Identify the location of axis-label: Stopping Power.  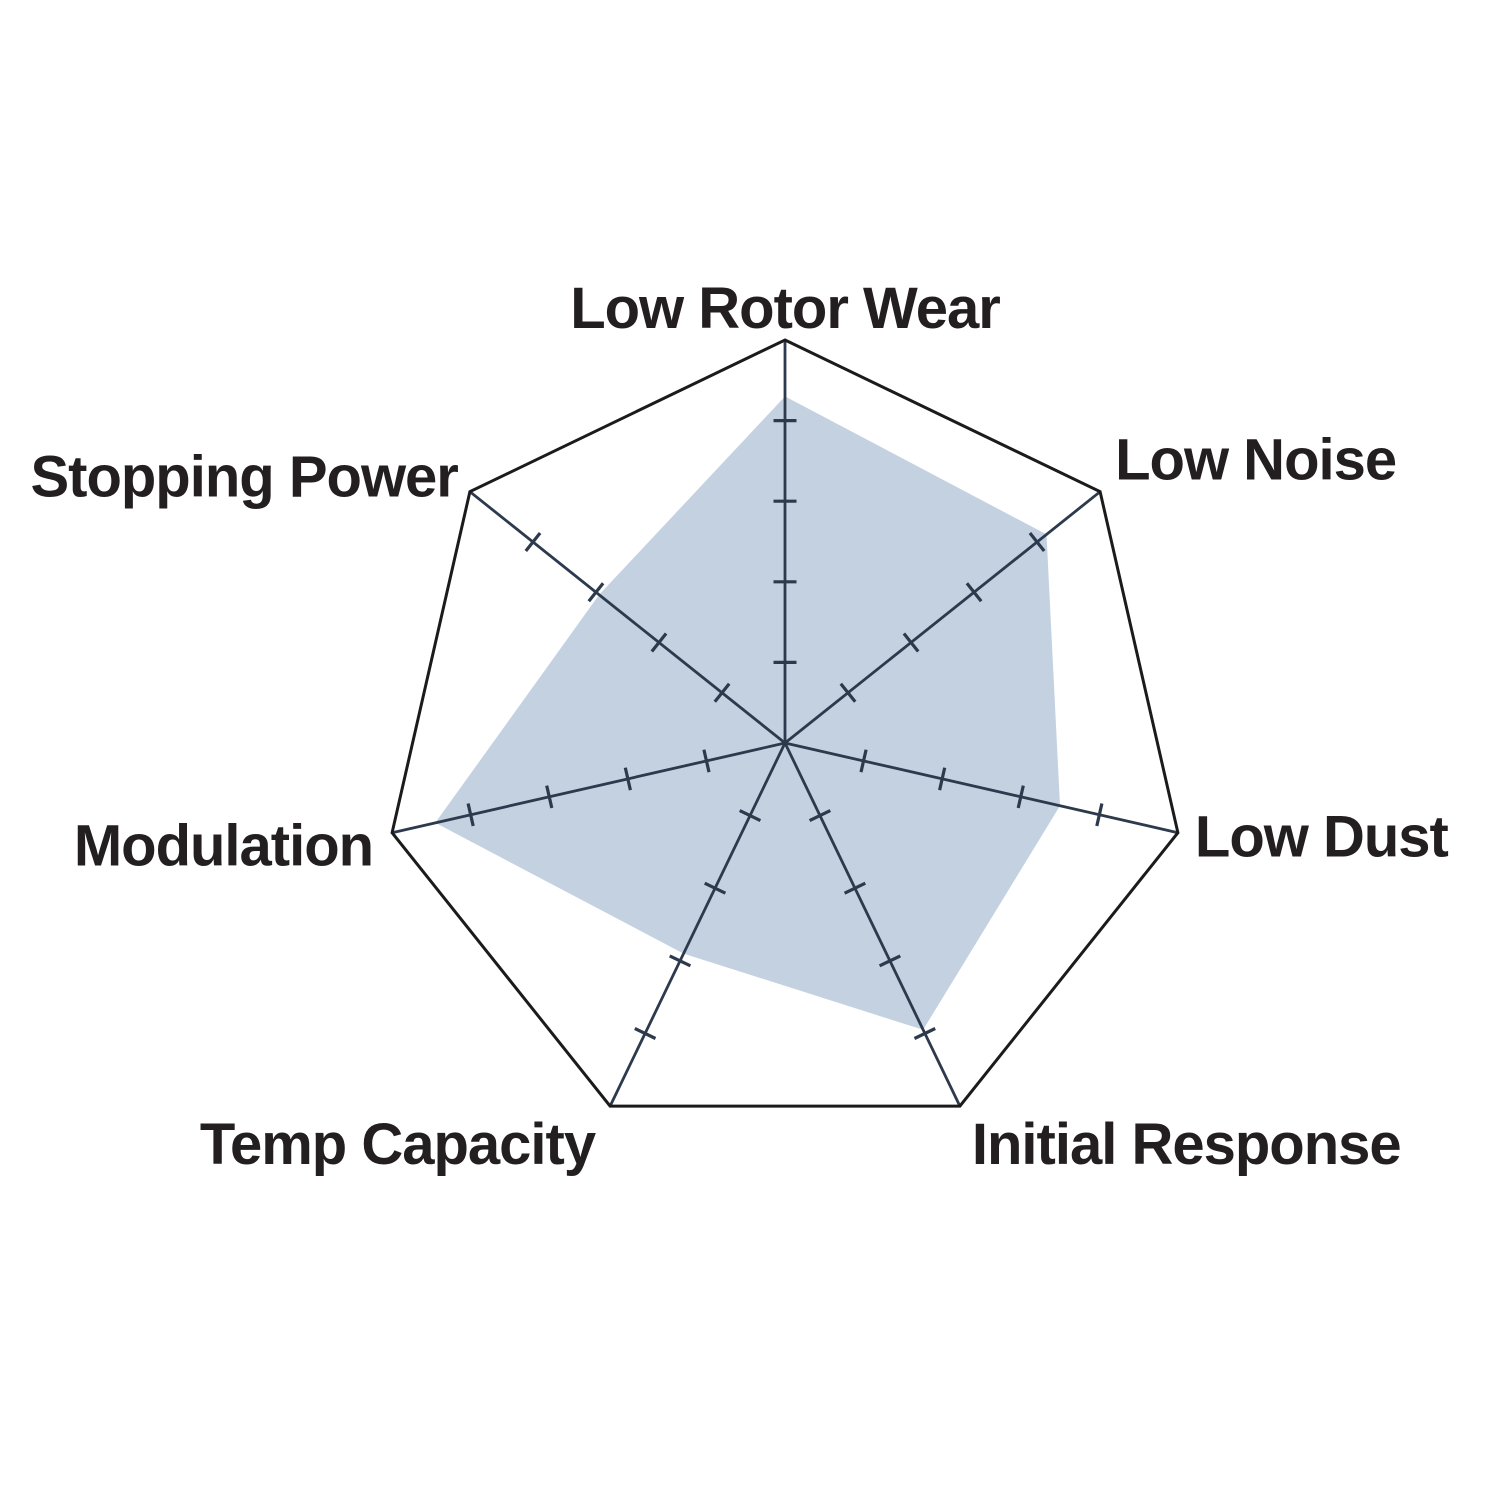
(244, 477).